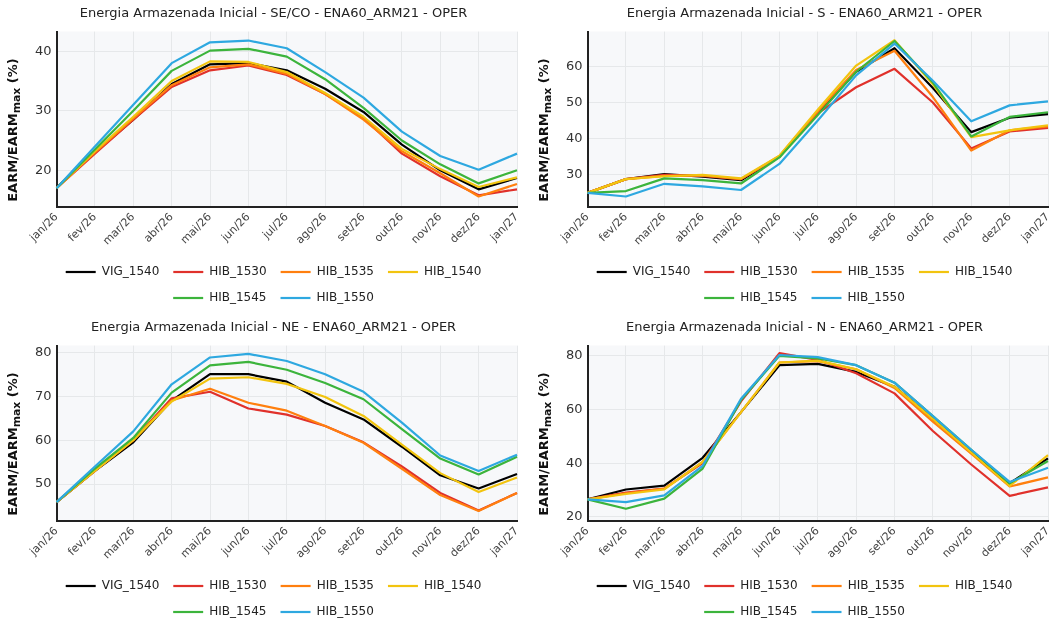  Describe the element at coordinates (43, 395) in the screenshot. I see `y-tick-label: 70` at that location.